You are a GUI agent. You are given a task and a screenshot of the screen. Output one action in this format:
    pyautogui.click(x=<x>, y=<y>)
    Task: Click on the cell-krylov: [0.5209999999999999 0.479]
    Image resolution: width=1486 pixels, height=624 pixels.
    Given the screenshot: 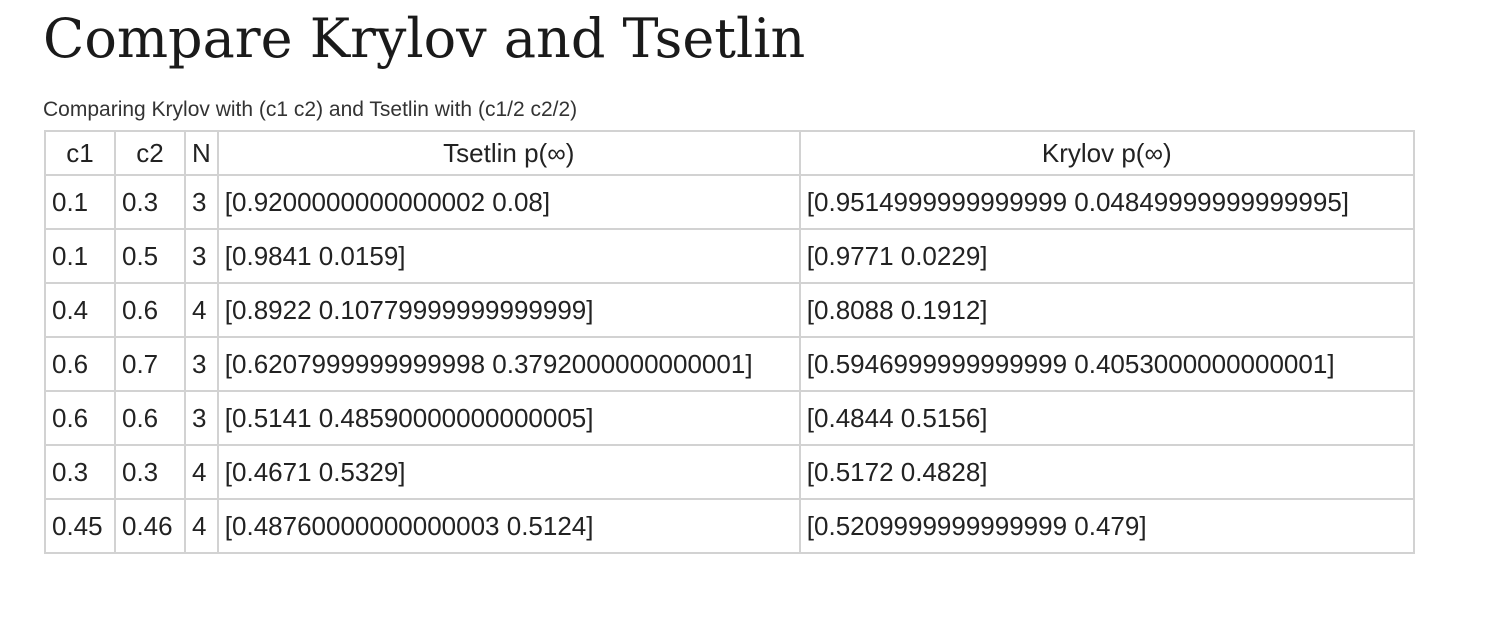 What is the action you would take?
    pyautogui.click(x=1106, y=526)
    